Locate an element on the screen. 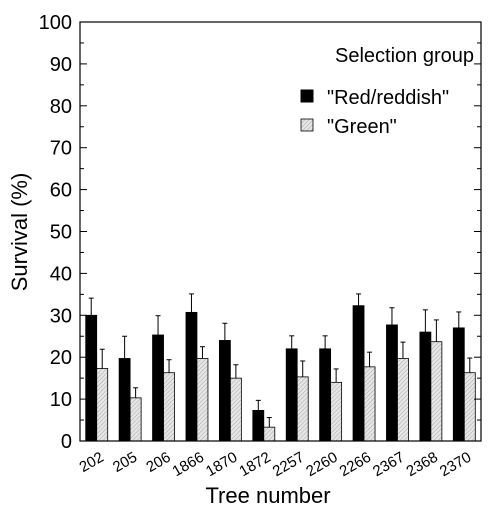  y-tick-label: 80 is located at coordinates (61, 107).